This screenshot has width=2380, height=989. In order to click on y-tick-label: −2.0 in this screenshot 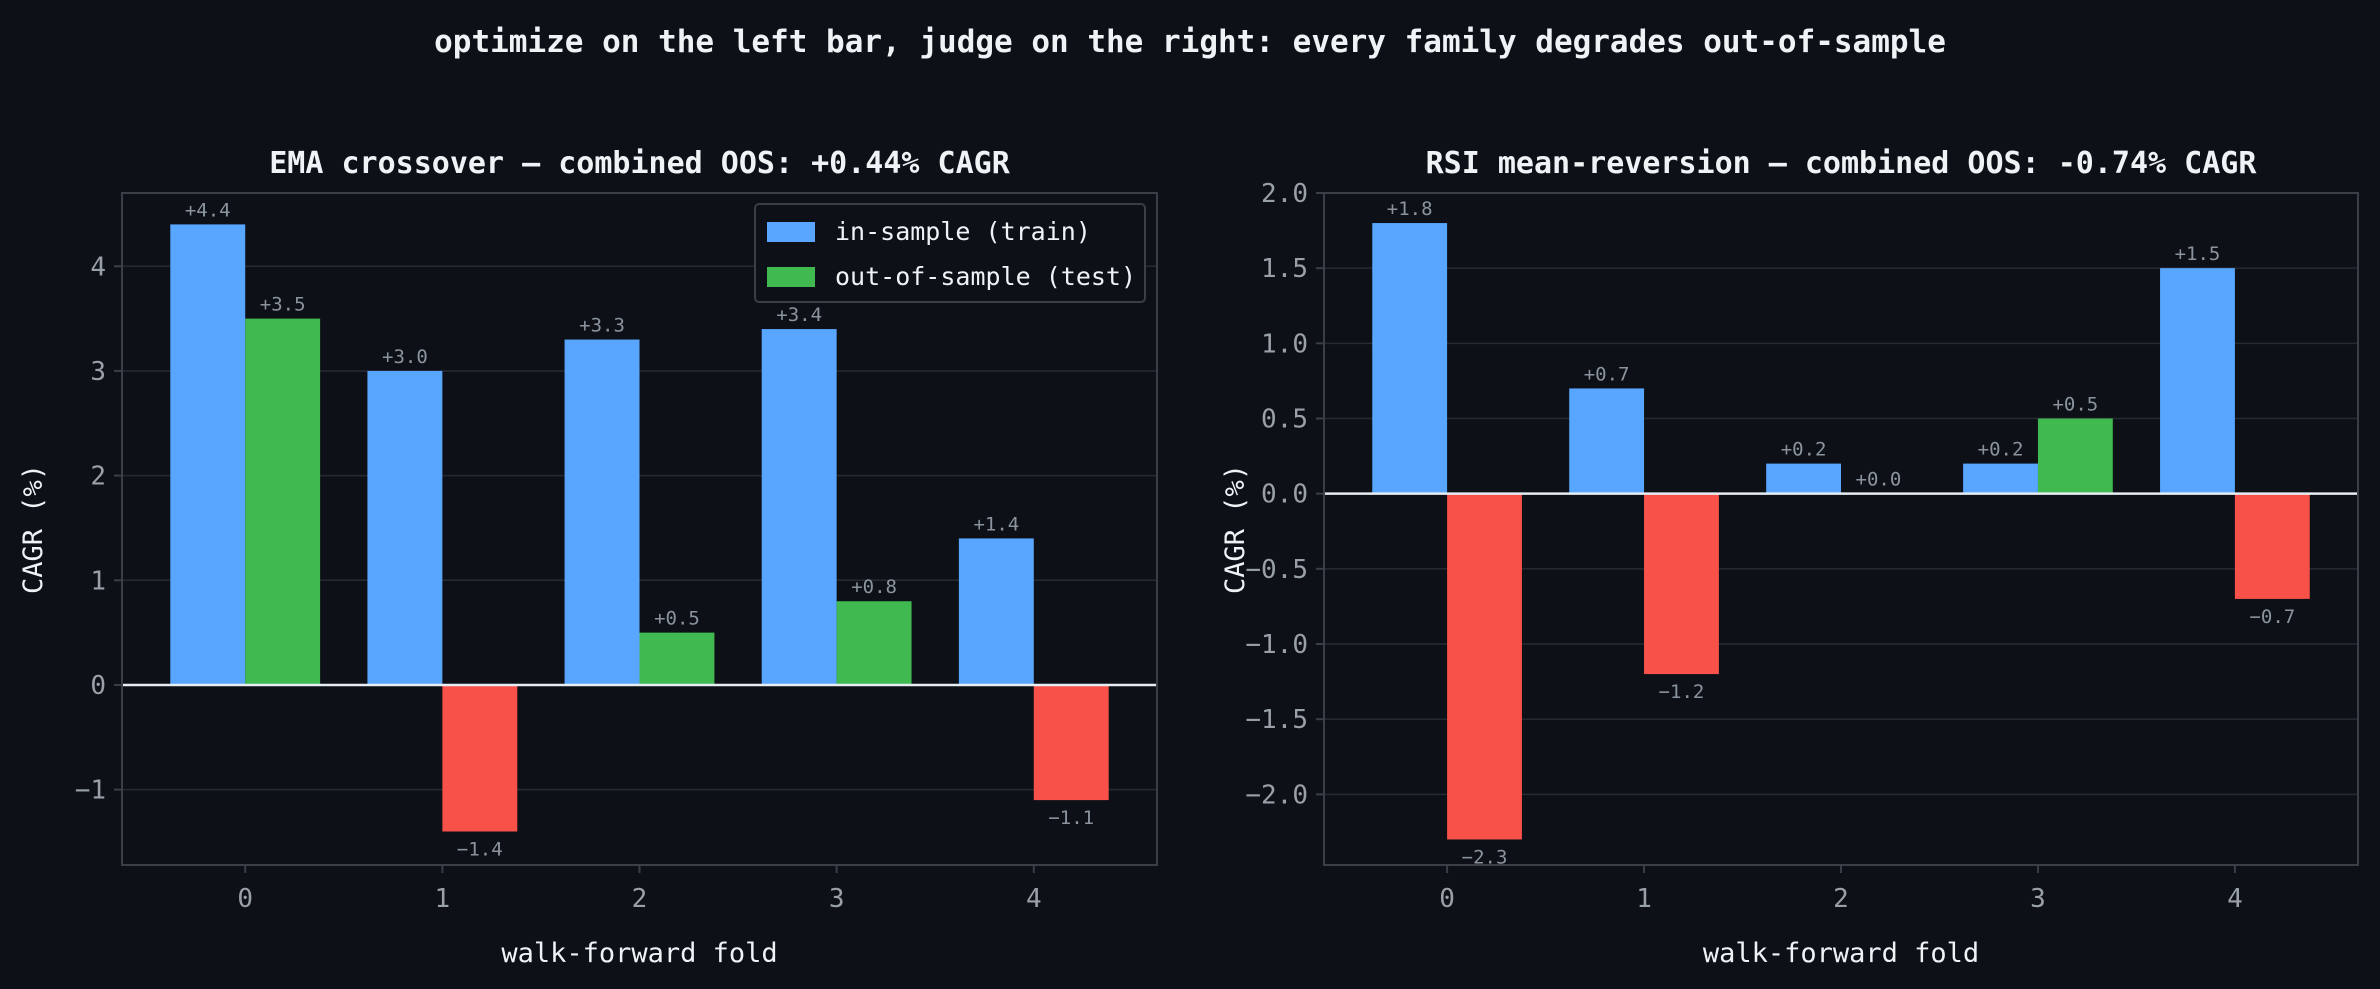, I will do `click(1276, 795)`.